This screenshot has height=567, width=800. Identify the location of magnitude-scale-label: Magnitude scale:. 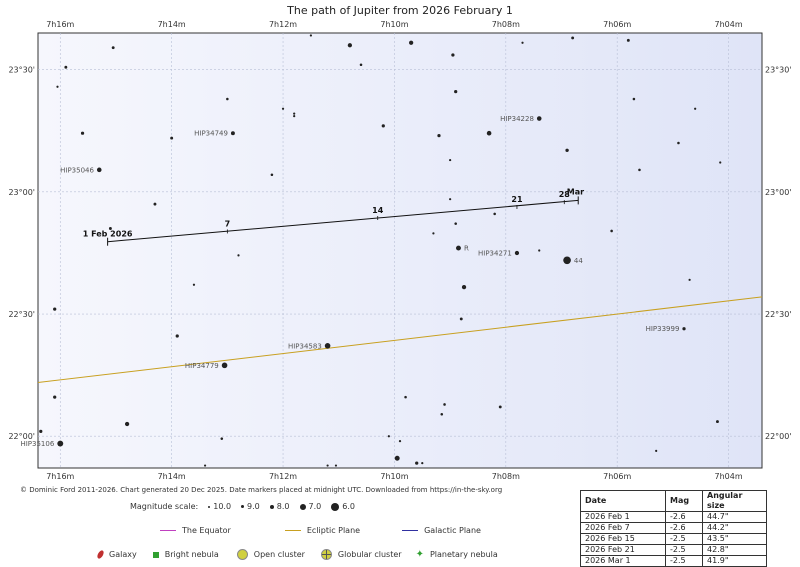
(164, 506).